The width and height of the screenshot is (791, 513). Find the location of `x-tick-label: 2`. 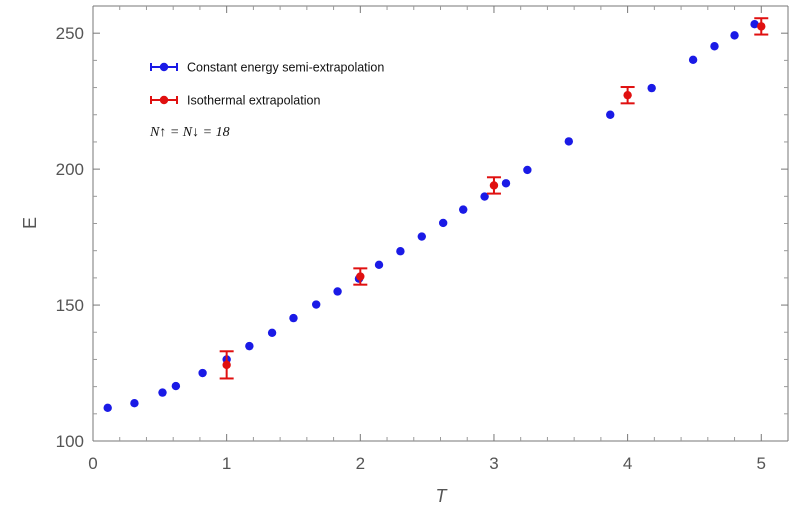

x-tick-label: 2 is located at coordinates (360, 463).